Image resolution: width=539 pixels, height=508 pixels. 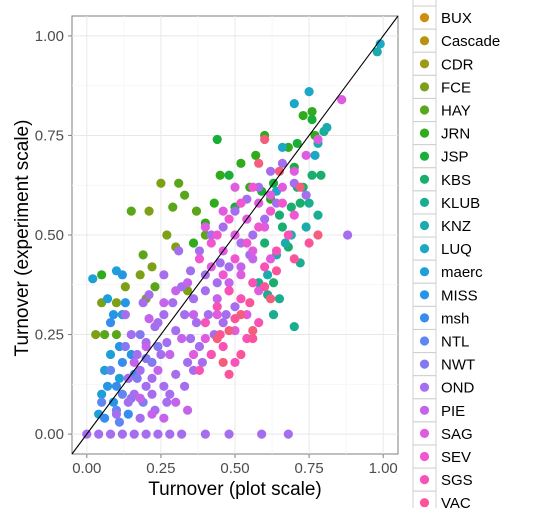 What do you see at coordinates (462, 272) in the screenshot?
I see `legend-label: maerc` at bounding box center [462, 272].